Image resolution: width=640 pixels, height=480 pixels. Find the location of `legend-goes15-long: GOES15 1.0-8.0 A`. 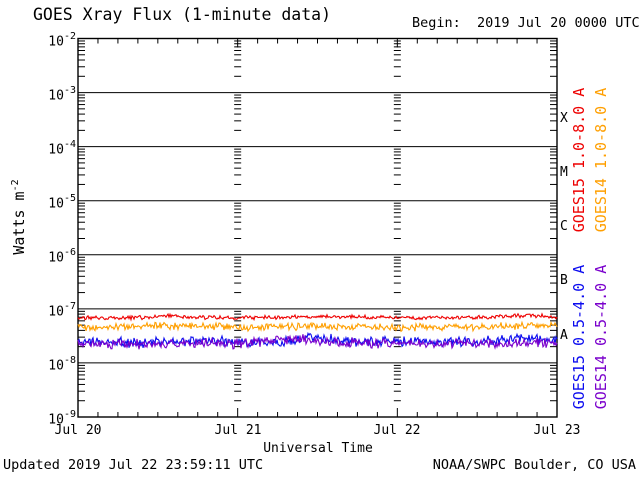

legend-goes15-long: GOES15 1.0-8.0 A is located at coordinates (579, 160).